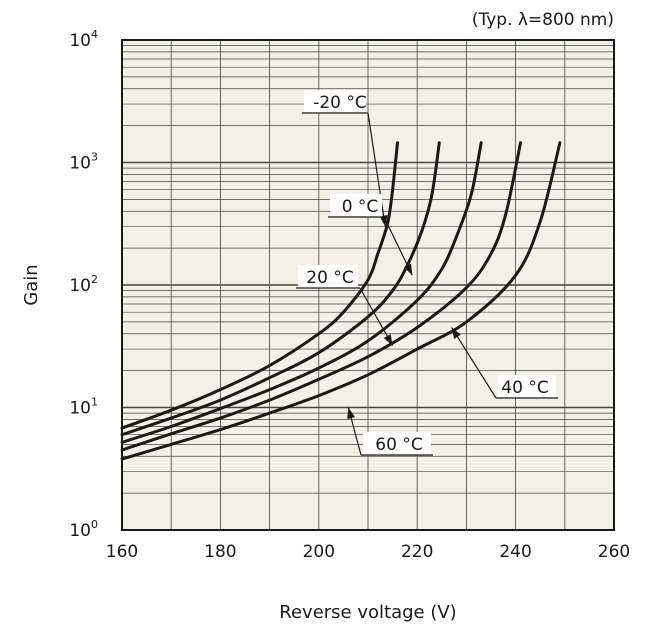 Image resolution: width=653 pixels, height=626 pixels. Describe the element at coordinates (83, 529) in the screenshot. I see `y-tick-label: 10⁰` at that location.